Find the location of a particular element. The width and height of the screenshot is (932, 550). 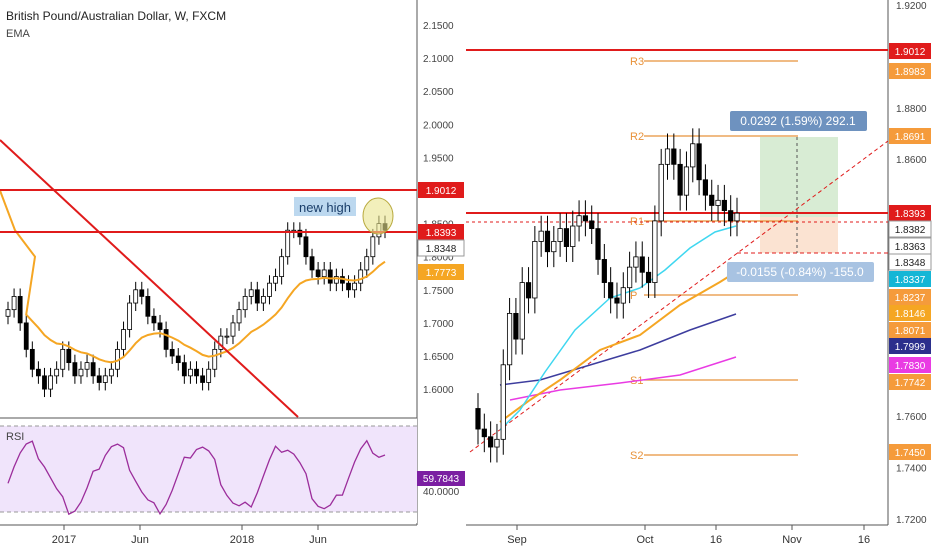

y-tick-label: 2.1000 is located at coordinates (438, 59).